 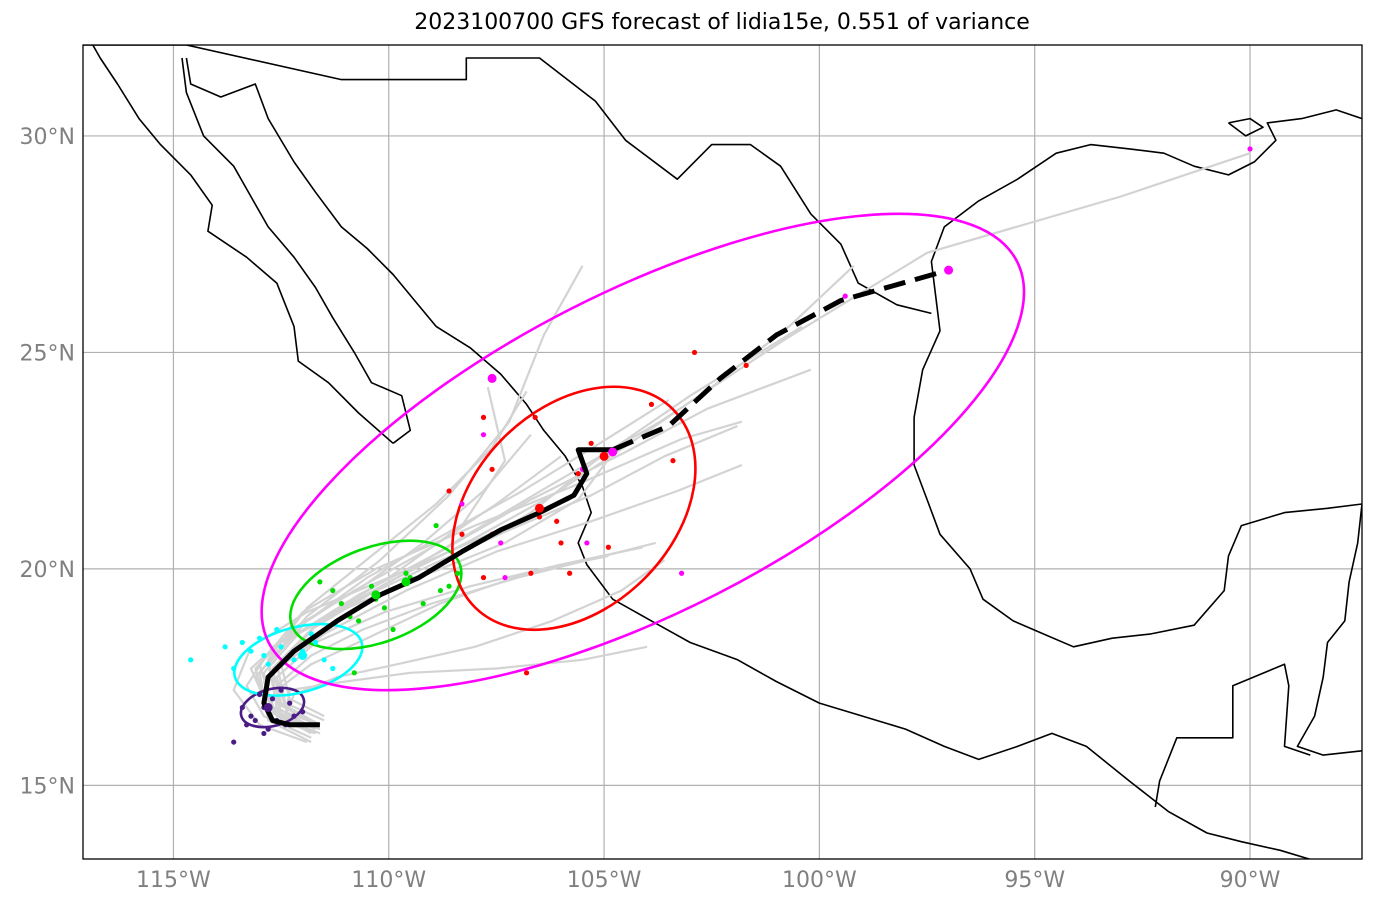 I want to click on lat-tick-label: 30°N, so click(x=47, y=137).